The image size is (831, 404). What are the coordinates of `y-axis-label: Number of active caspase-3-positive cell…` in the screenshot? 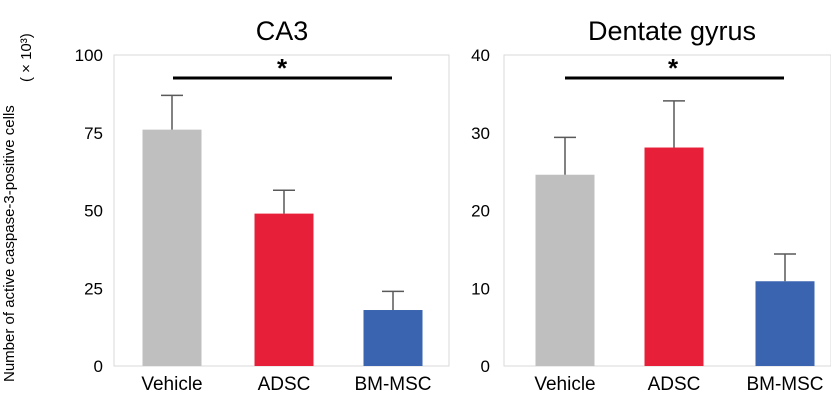 It's located at (18, 207).